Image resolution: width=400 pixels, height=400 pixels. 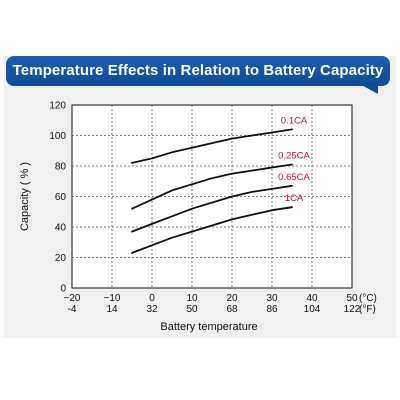 What do you see at coordinates (208, 327) in the screenshot?
I see `x-axis-title: Battery temperature` at bounding box center [208, 327].